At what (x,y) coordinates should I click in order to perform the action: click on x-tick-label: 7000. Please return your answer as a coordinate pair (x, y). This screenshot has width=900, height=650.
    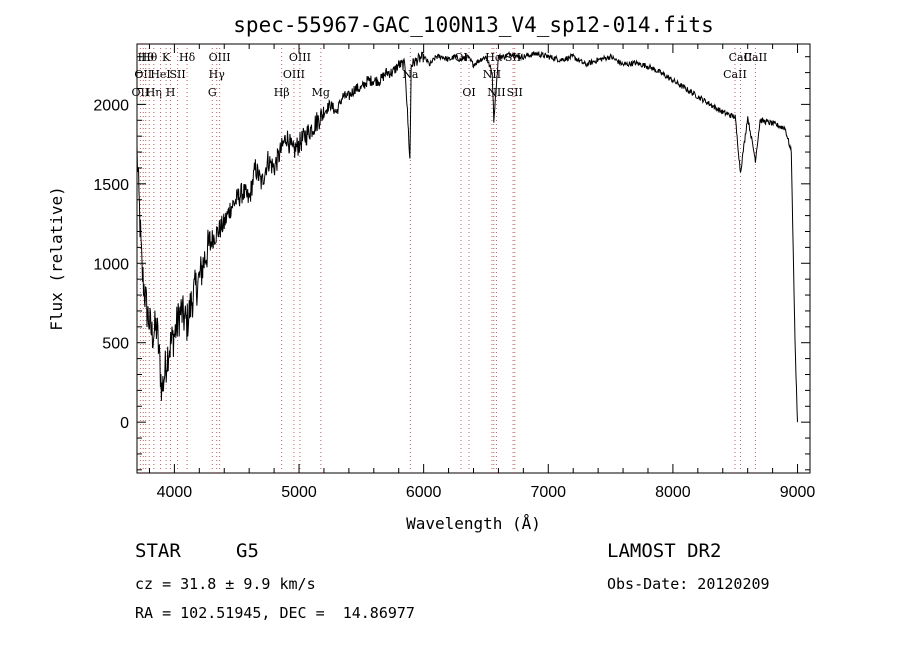
    Looking at the image, I should click on (548, 492).